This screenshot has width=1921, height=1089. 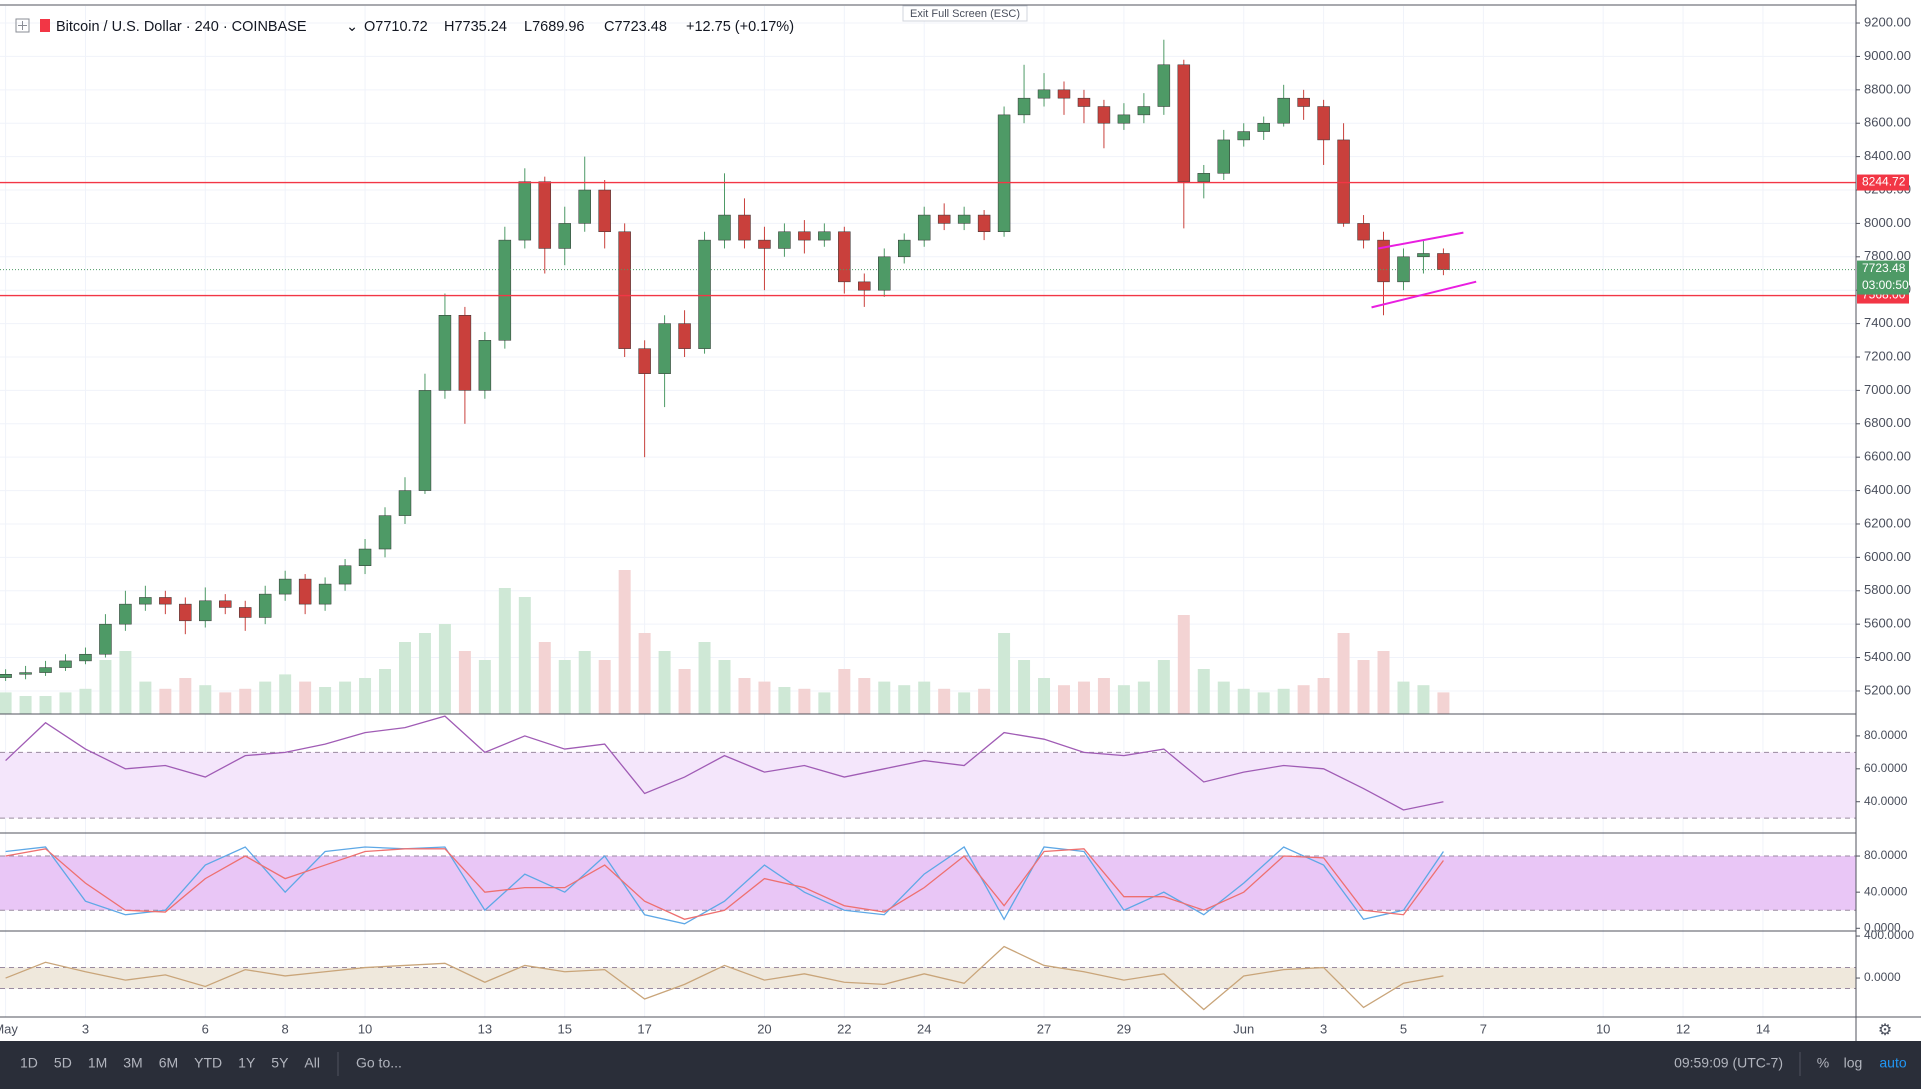 What do you see at coordinates (396, 27) in the screenshot?
I see `ohlc-open: O7710.72` at bounding box center [396, 27].